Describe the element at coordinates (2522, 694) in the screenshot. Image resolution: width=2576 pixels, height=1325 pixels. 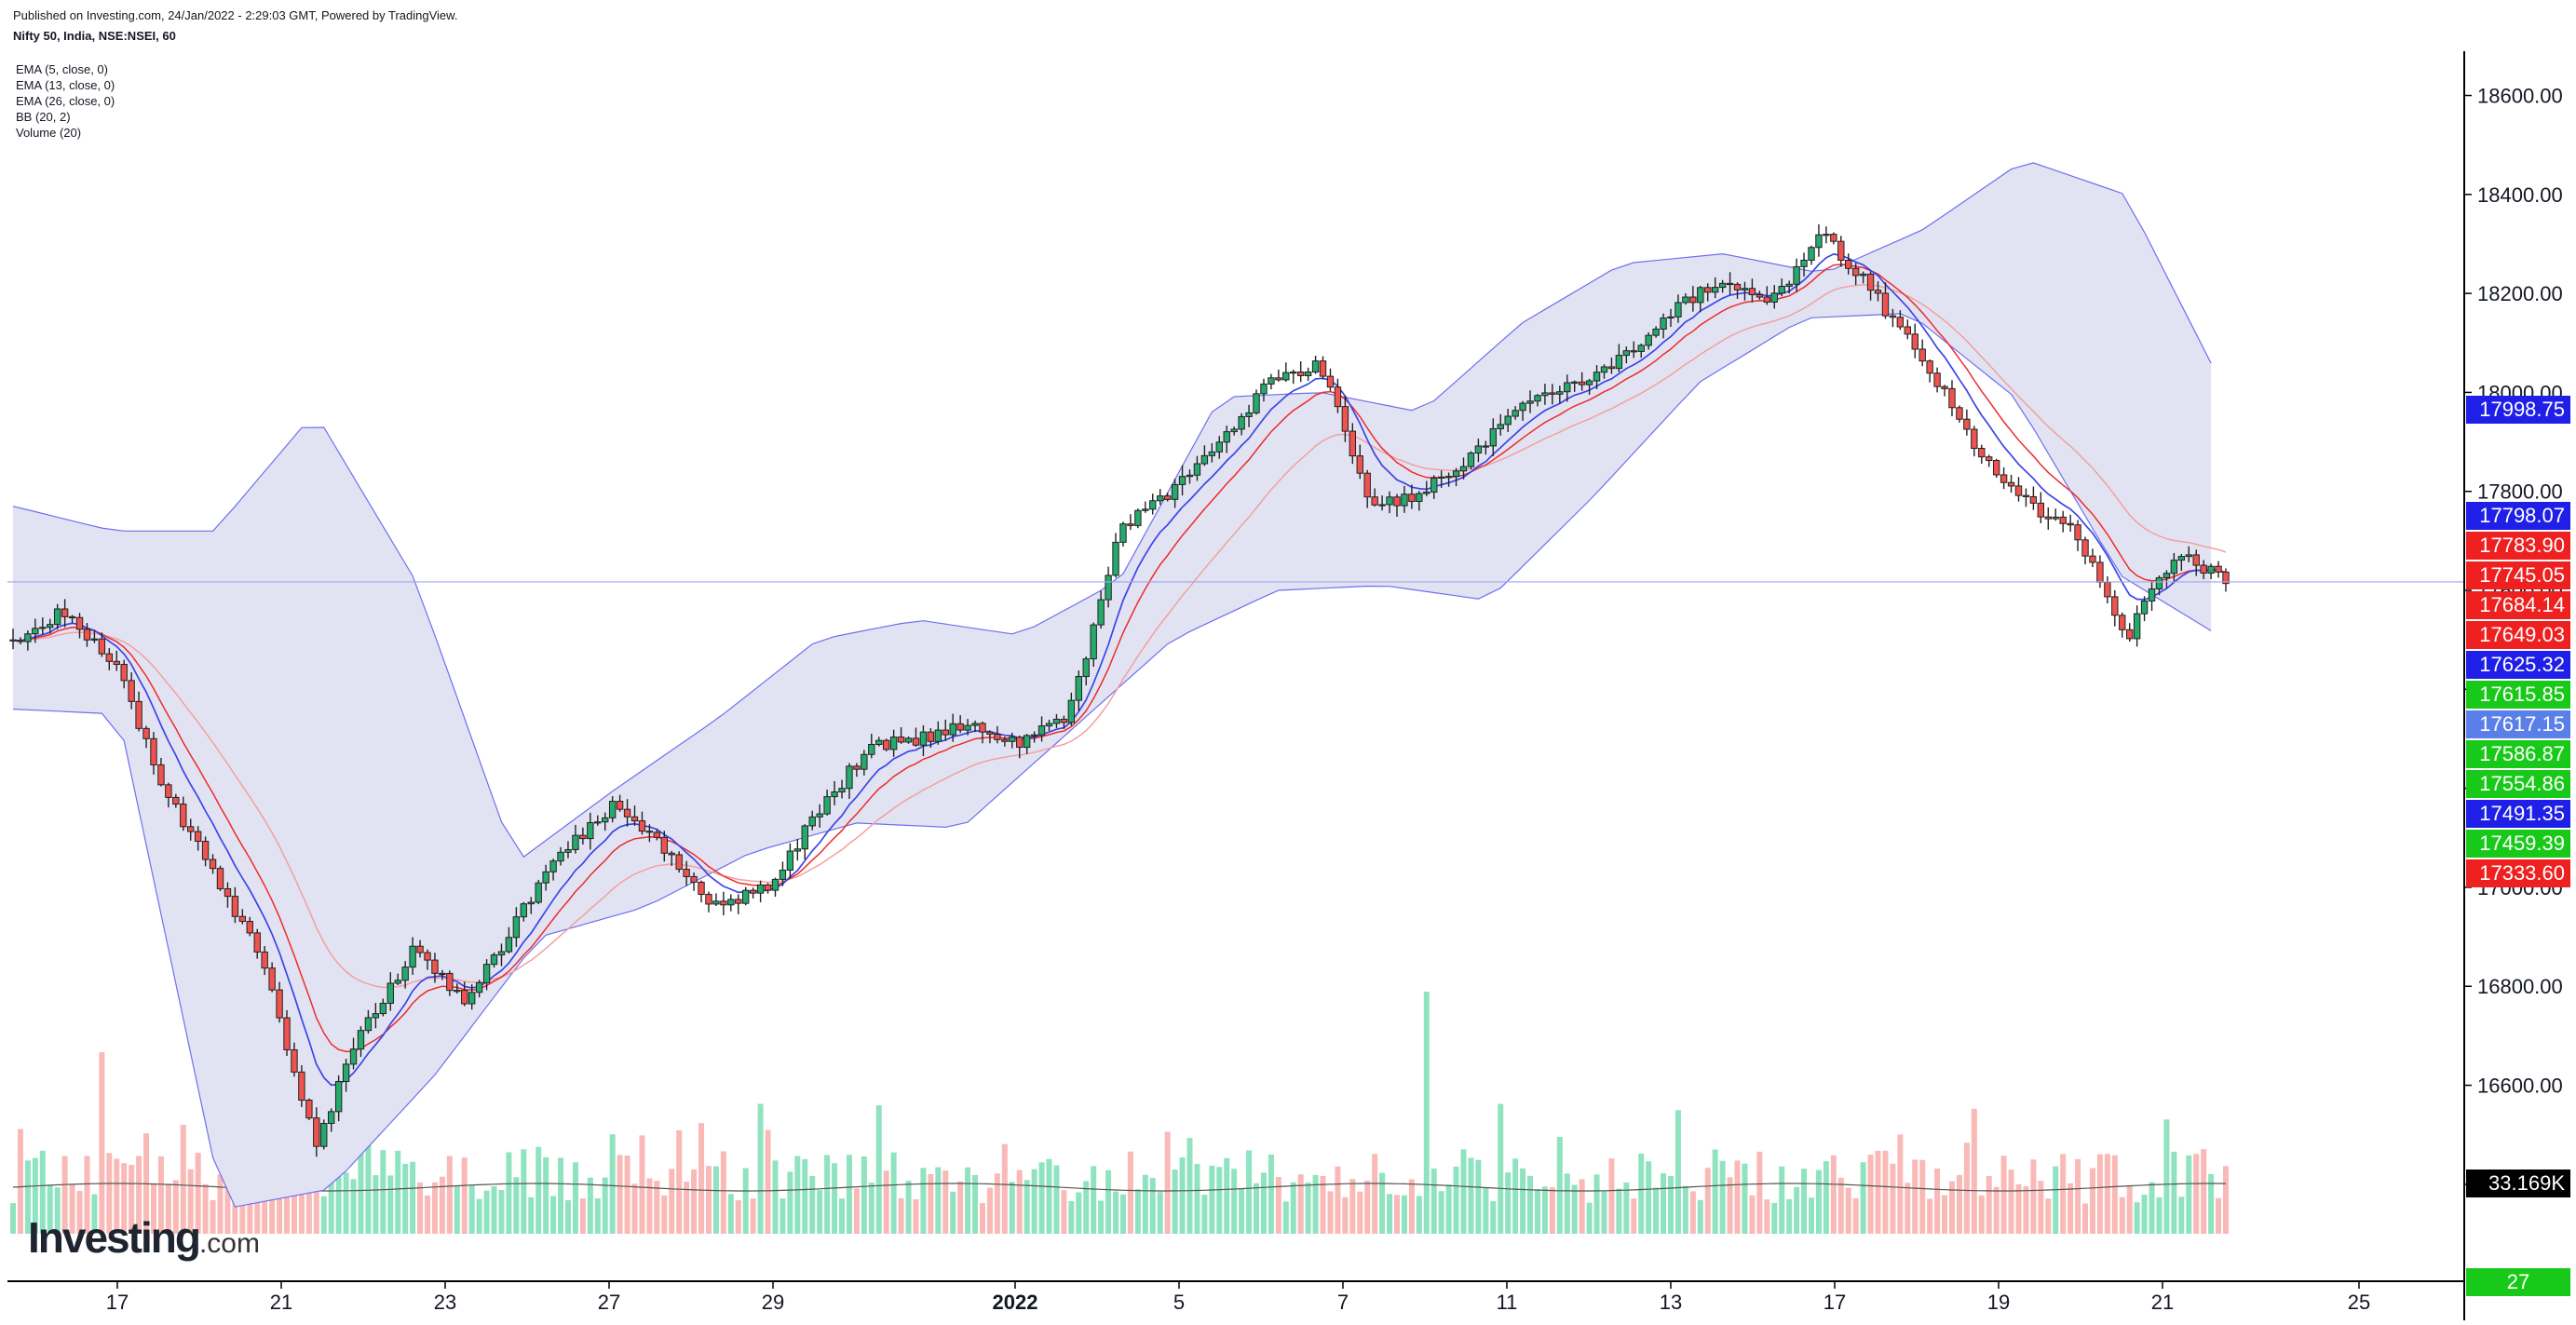
I see `axis-price-tag-text: 17615.85` at that location.